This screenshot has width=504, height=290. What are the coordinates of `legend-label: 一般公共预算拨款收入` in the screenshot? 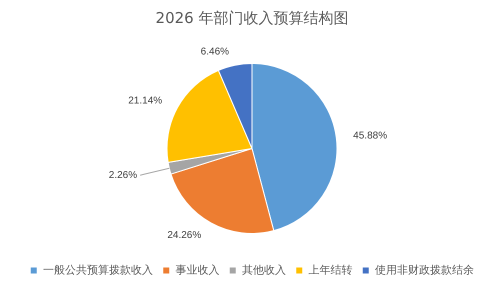 It's located at (97, 269).